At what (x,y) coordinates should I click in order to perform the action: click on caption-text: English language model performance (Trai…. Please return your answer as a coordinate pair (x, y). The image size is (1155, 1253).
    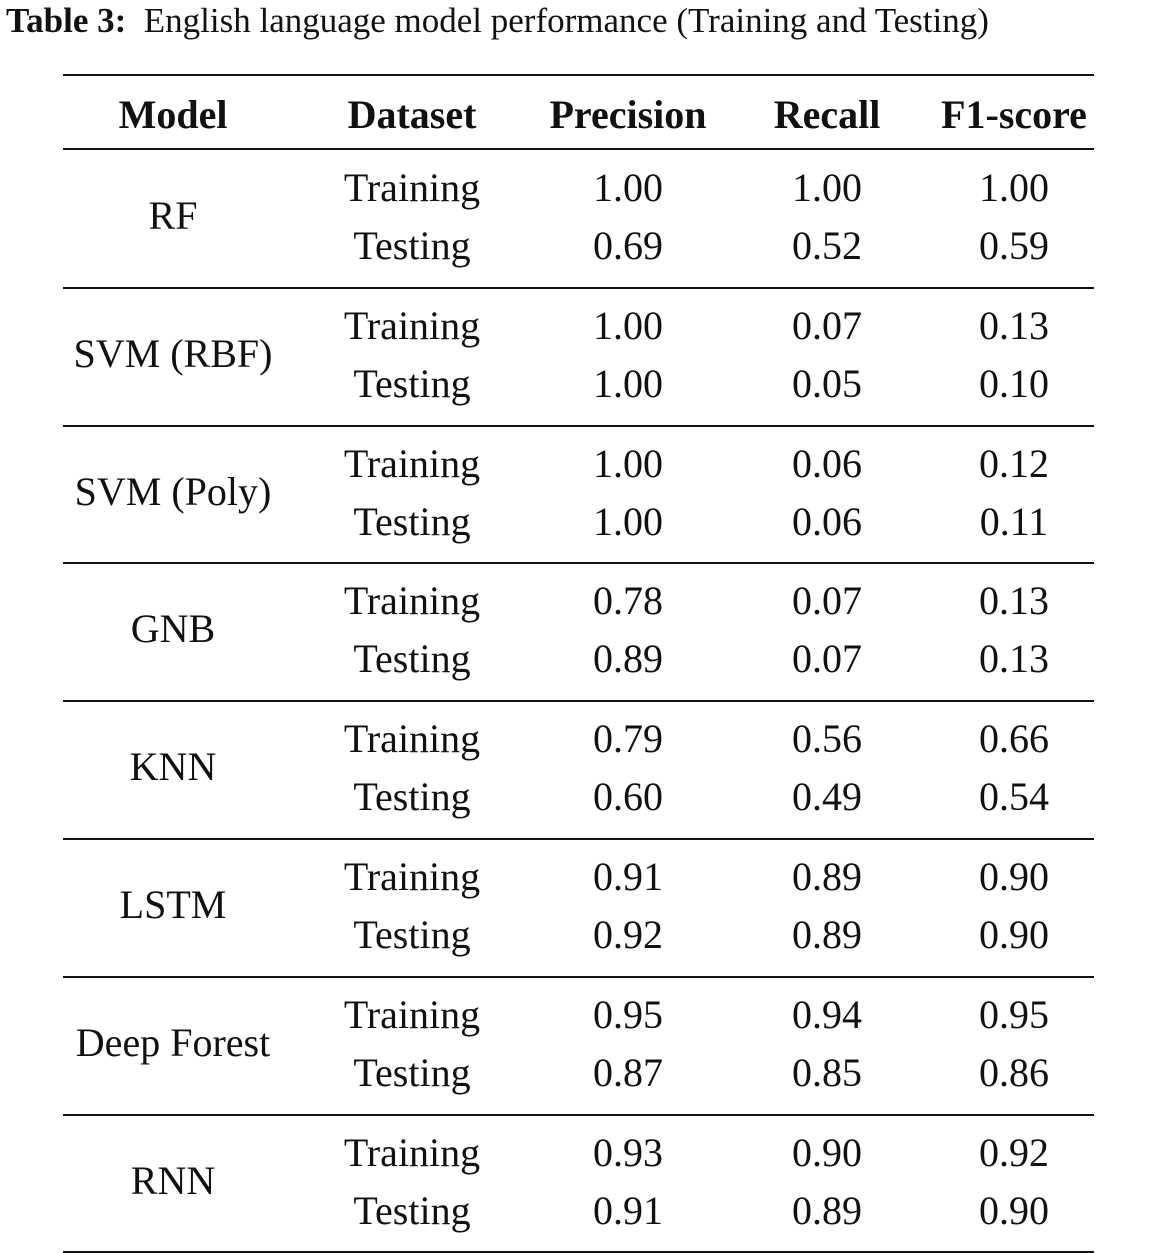
    Looking at the image, I should click on (566, 20).